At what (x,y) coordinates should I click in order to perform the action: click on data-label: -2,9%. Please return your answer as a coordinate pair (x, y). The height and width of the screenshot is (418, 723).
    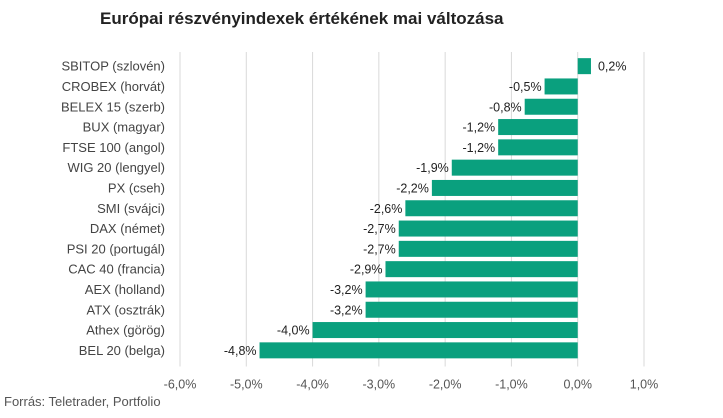
    Looking at the image, I should click on (366, 270).